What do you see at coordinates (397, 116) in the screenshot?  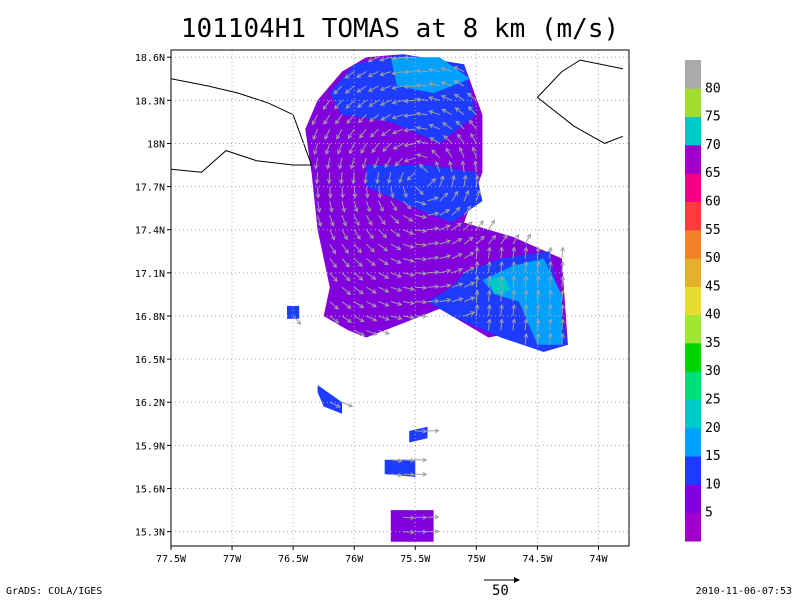 I see `coastlines` at bounding box center [397, 116].